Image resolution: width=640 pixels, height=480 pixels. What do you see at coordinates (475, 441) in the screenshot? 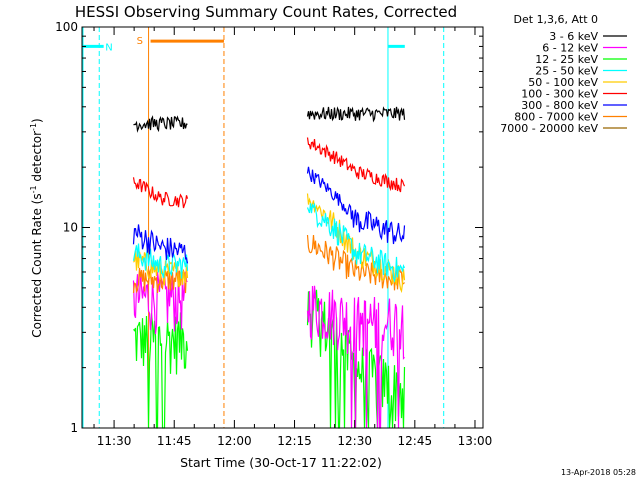
I see `x-tick-label-6: 13:00` at bounding box center [475, 441].